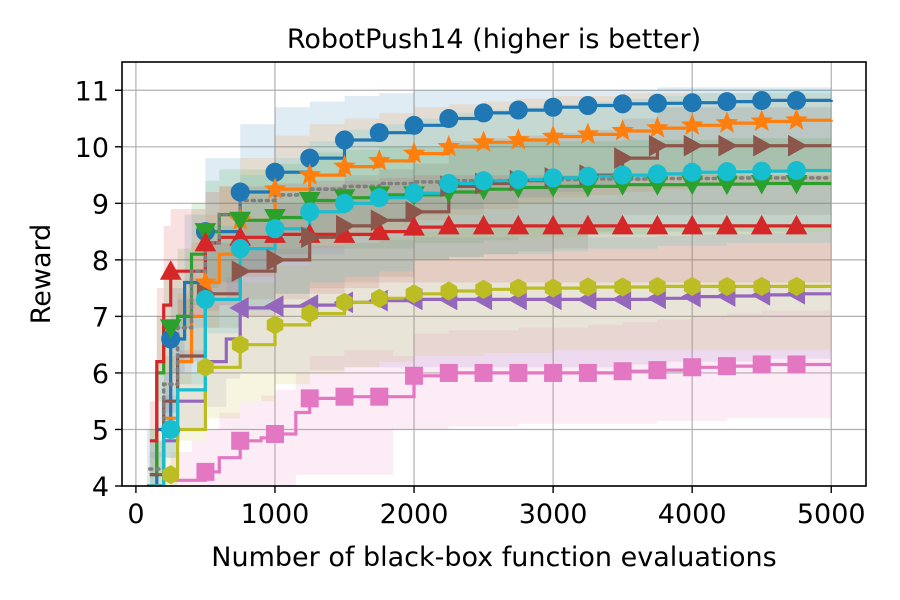 This screenshot has width=900, height=600. Describe the element at coordinates (41, 274) in the screenshot. I see `y-axis-title: Reward` at that location.